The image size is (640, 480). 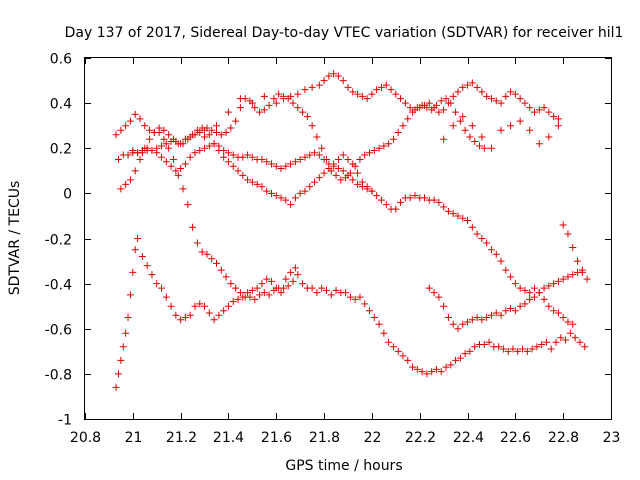 What do you see at coordinates (58, 331) in the screenshot?
I see `y-tick-label: -0.6` at bounding box center [58, 331].